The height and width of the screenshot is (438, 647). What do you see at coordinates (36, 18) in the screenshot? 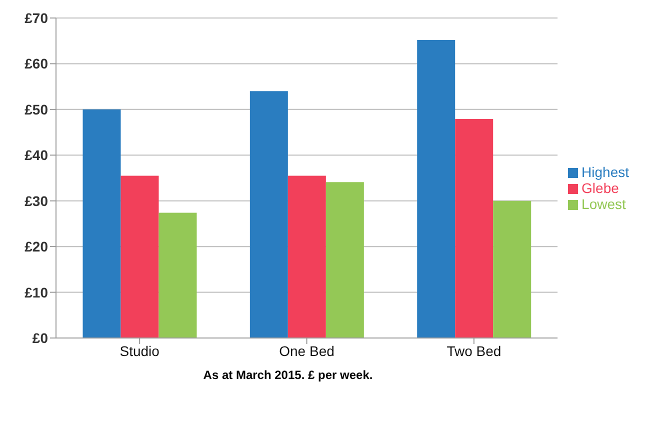
I see `y-tick-label: £70` at bounding box center [36, 18].